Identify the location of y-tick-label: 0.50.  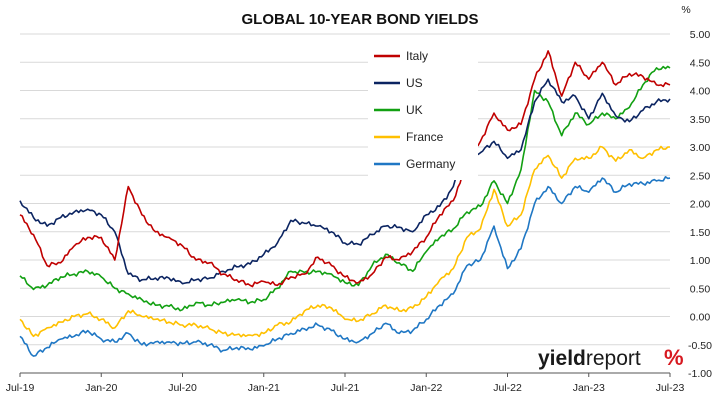
(700, 289).